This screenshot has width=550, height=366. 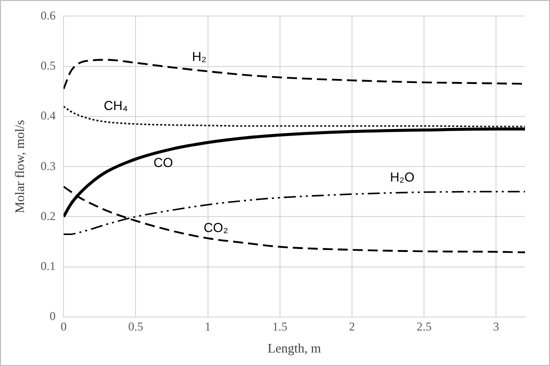 What do you see at coordinates (295, 348) in the screenshot?
I see `x-axis-title: Length, m` at bounding box center [295, 348].